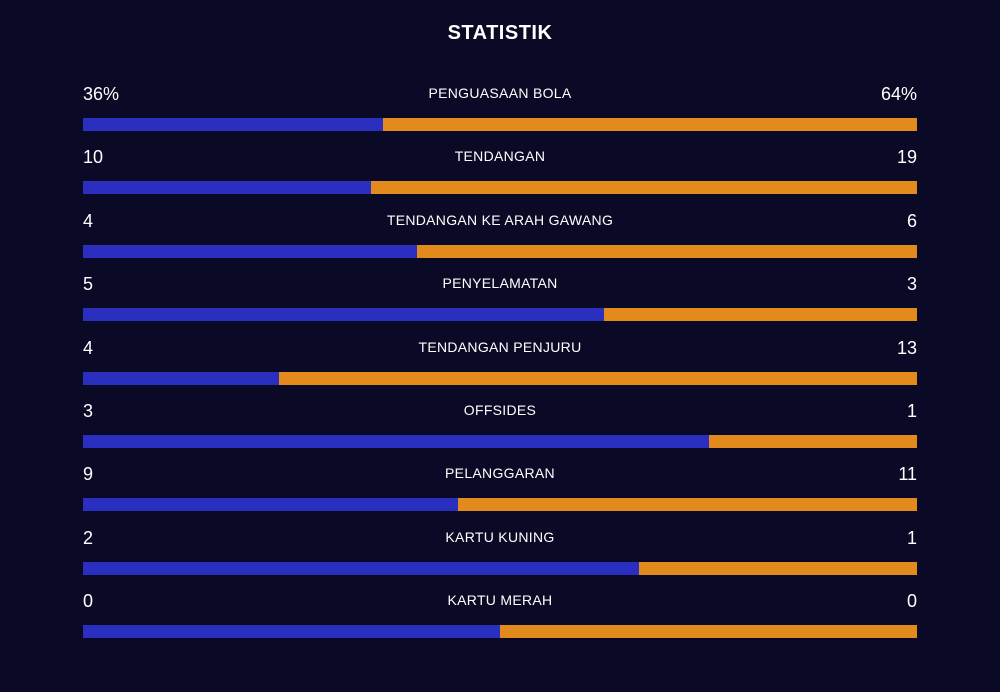  I want to click on away-value: 13, so click(906, 347).